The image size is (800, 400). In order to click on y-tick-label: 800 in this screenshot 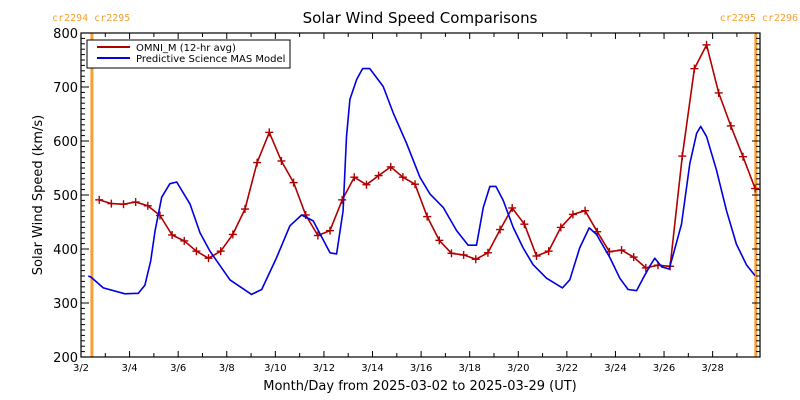, I will do `click(65, 34)`.